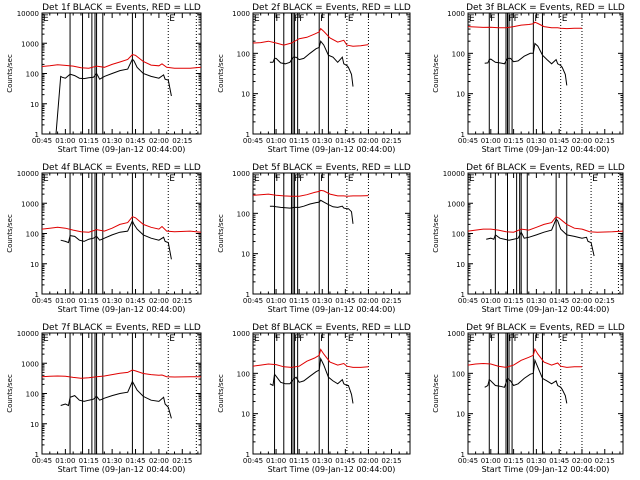 Image resolution: width=640 pixels, height=480 pixels. I want to click on panel-title: Det 8f BLACK = Events, RED = LLD, so click(331, 328).